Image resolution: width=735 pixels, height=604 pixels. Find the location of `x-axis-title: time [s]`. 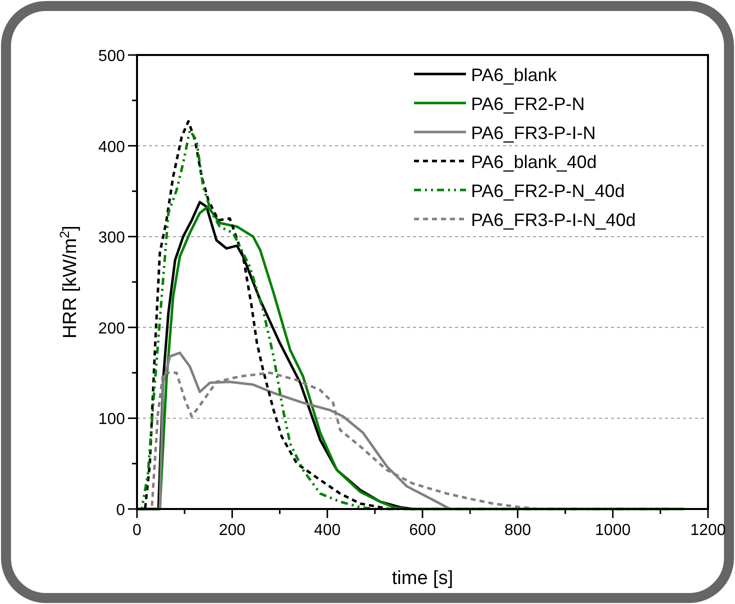

x-axis-title: time [s] is located at coordinates (423, 578).